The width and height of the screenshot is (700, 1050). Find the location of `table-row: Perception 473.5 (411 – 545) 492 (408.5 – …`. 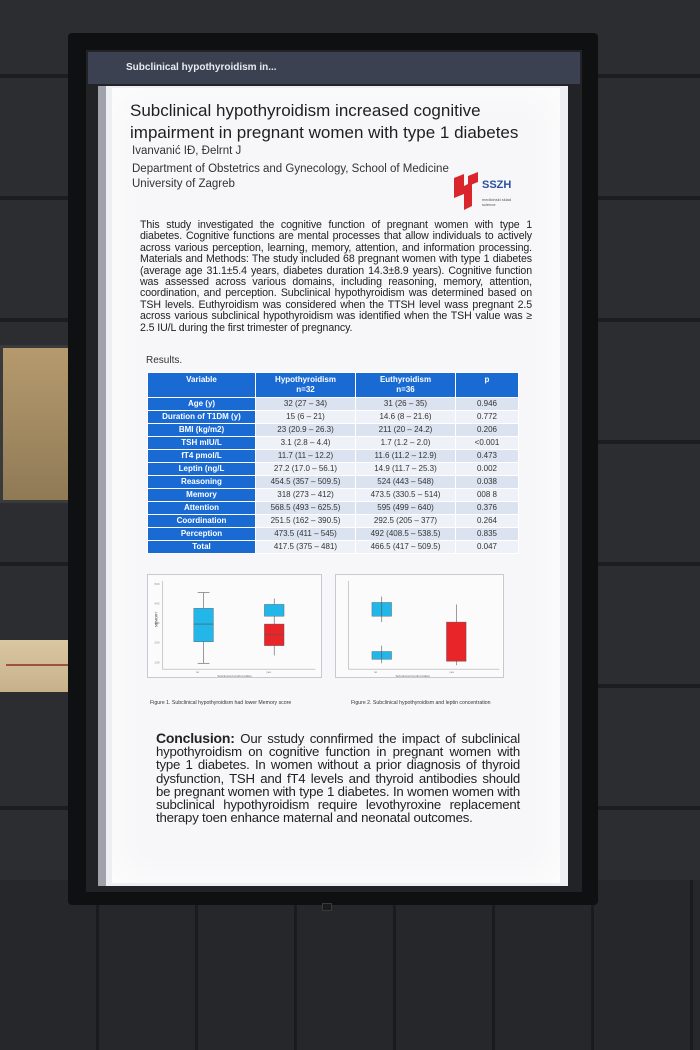

table-row: Perception 473.5 (411 – 545) 492 (408.5 – … is located at coordinates (333, 534).